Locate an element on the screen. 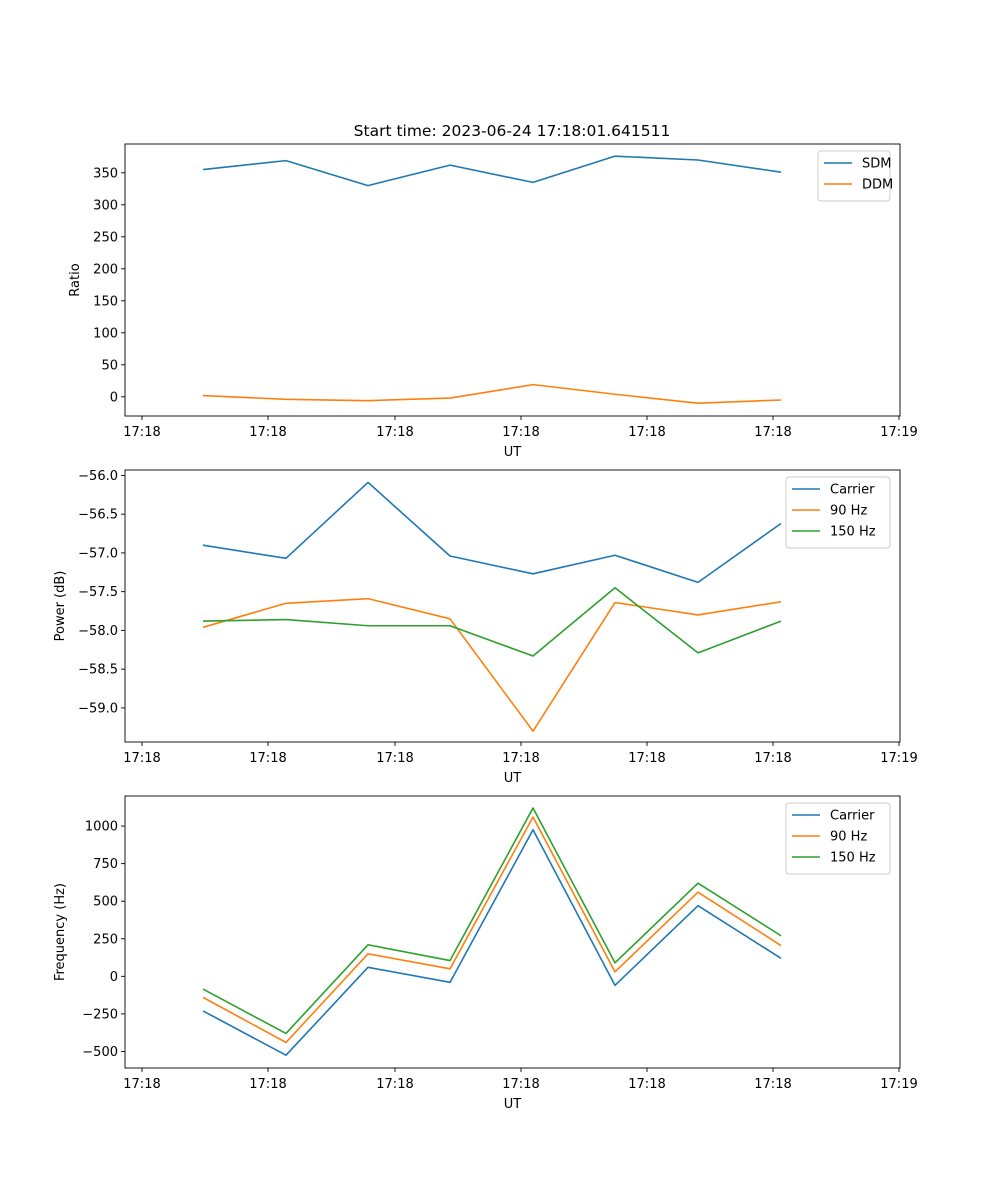 This screenshot has width=1000, height=1200. series-line-sdm is located at coordinates (492, 171).